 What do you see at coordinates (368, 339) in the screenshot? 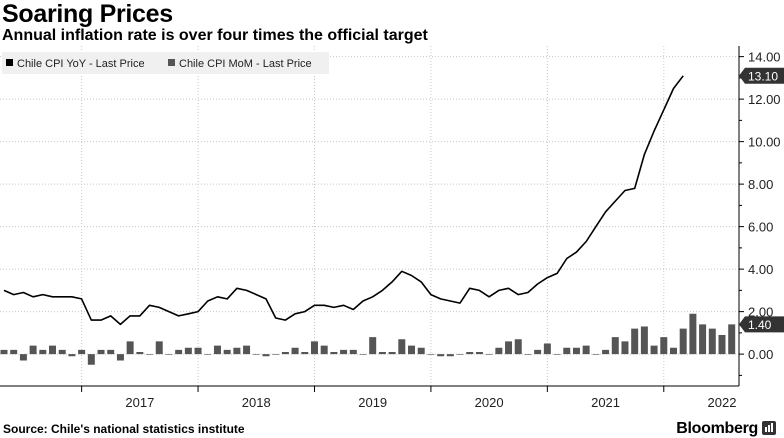
I see `mom-bars` at bounding box center [368, 339].